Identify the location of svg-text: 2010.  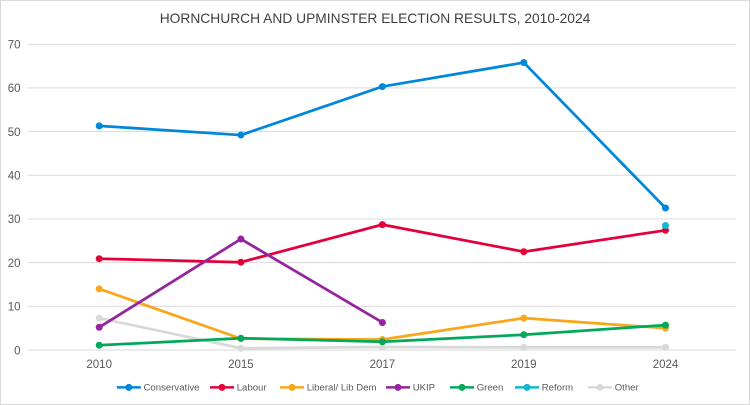
(99, 365).